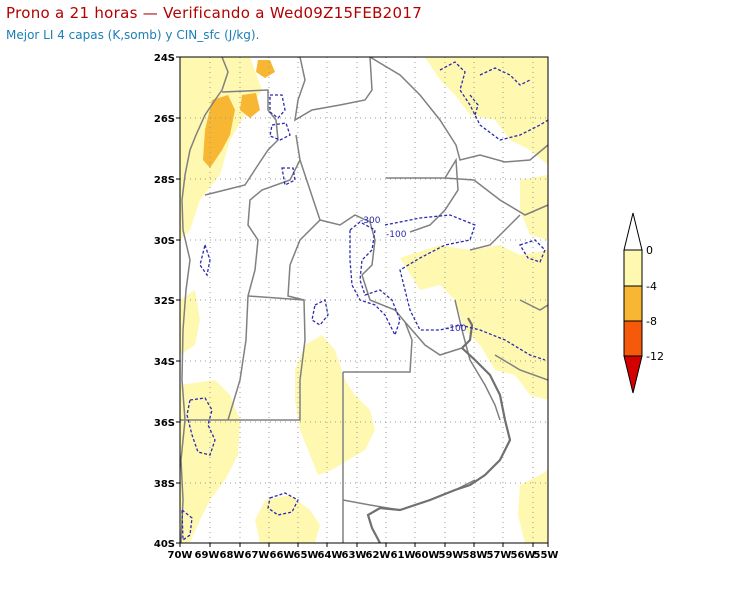 This screenshot has height=600, width=750. Describe the element at coordinates (649, 250) in the screenshot. I see `colorbar-label: 0` at that location.